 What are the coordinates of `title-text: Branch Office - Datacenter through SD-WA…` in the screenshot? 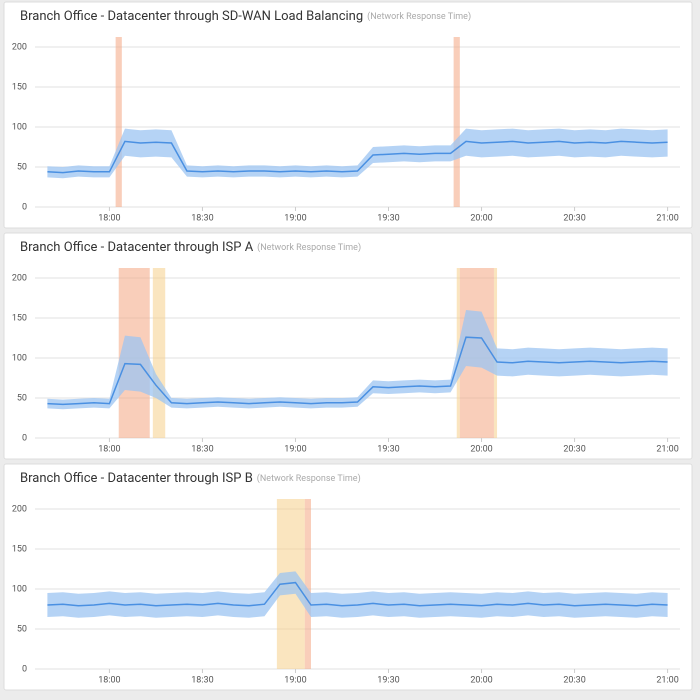 It's located at (191, 16).